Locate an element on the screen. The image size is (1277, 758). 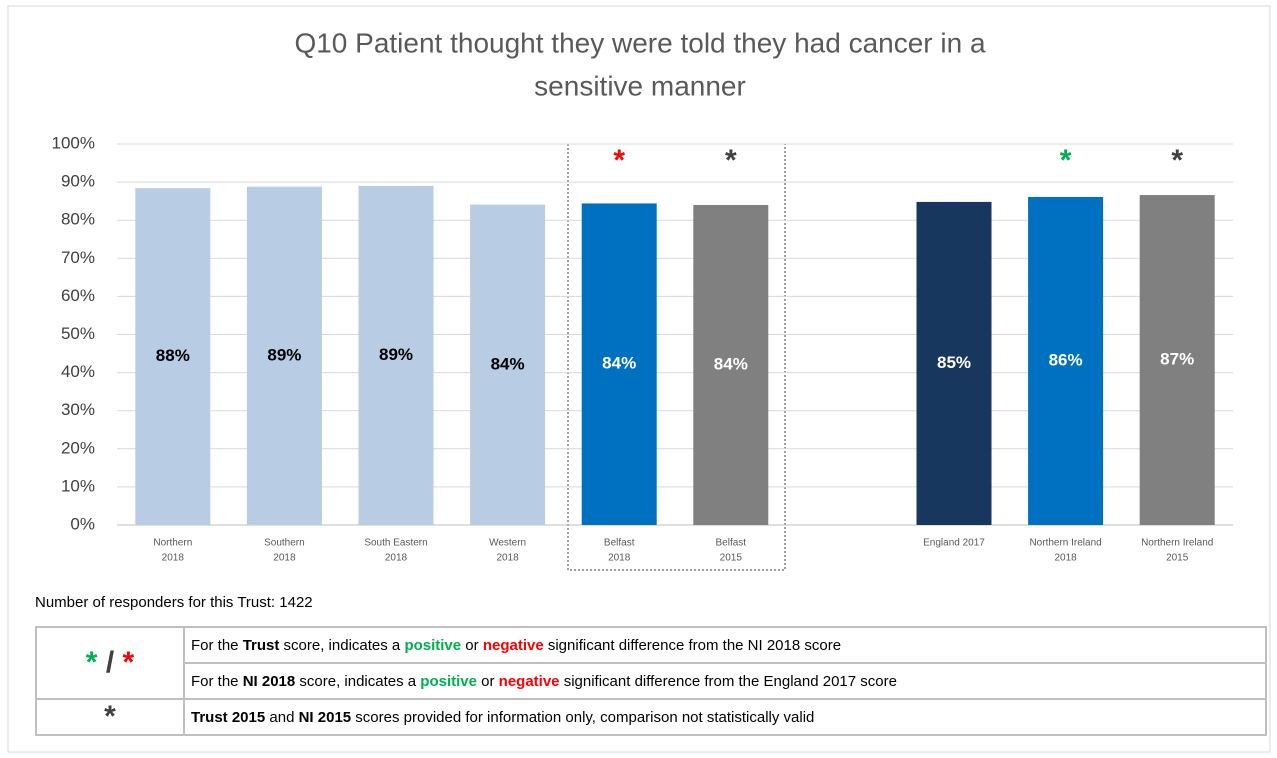
legend-symbol: * / * is located at coordinates (110, 663).